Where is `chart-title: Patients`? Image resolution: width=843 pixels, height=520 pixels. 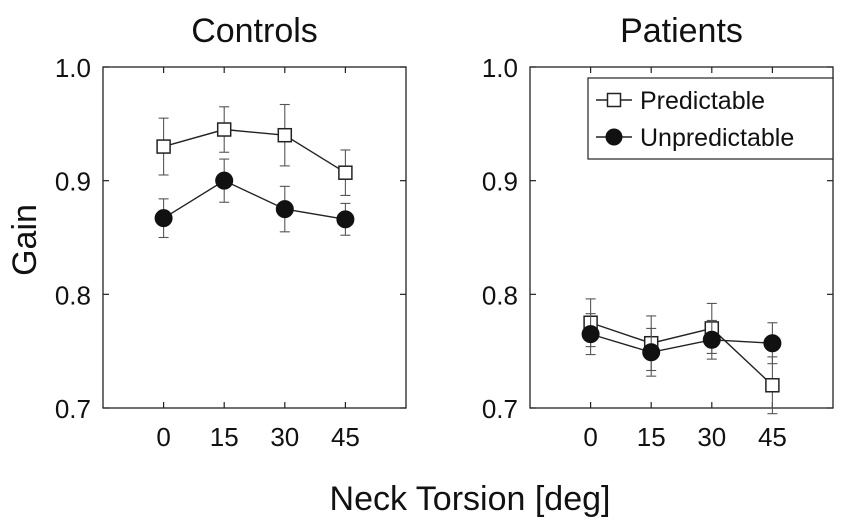 chart-title: Patients is located at coordinates (681, 31).